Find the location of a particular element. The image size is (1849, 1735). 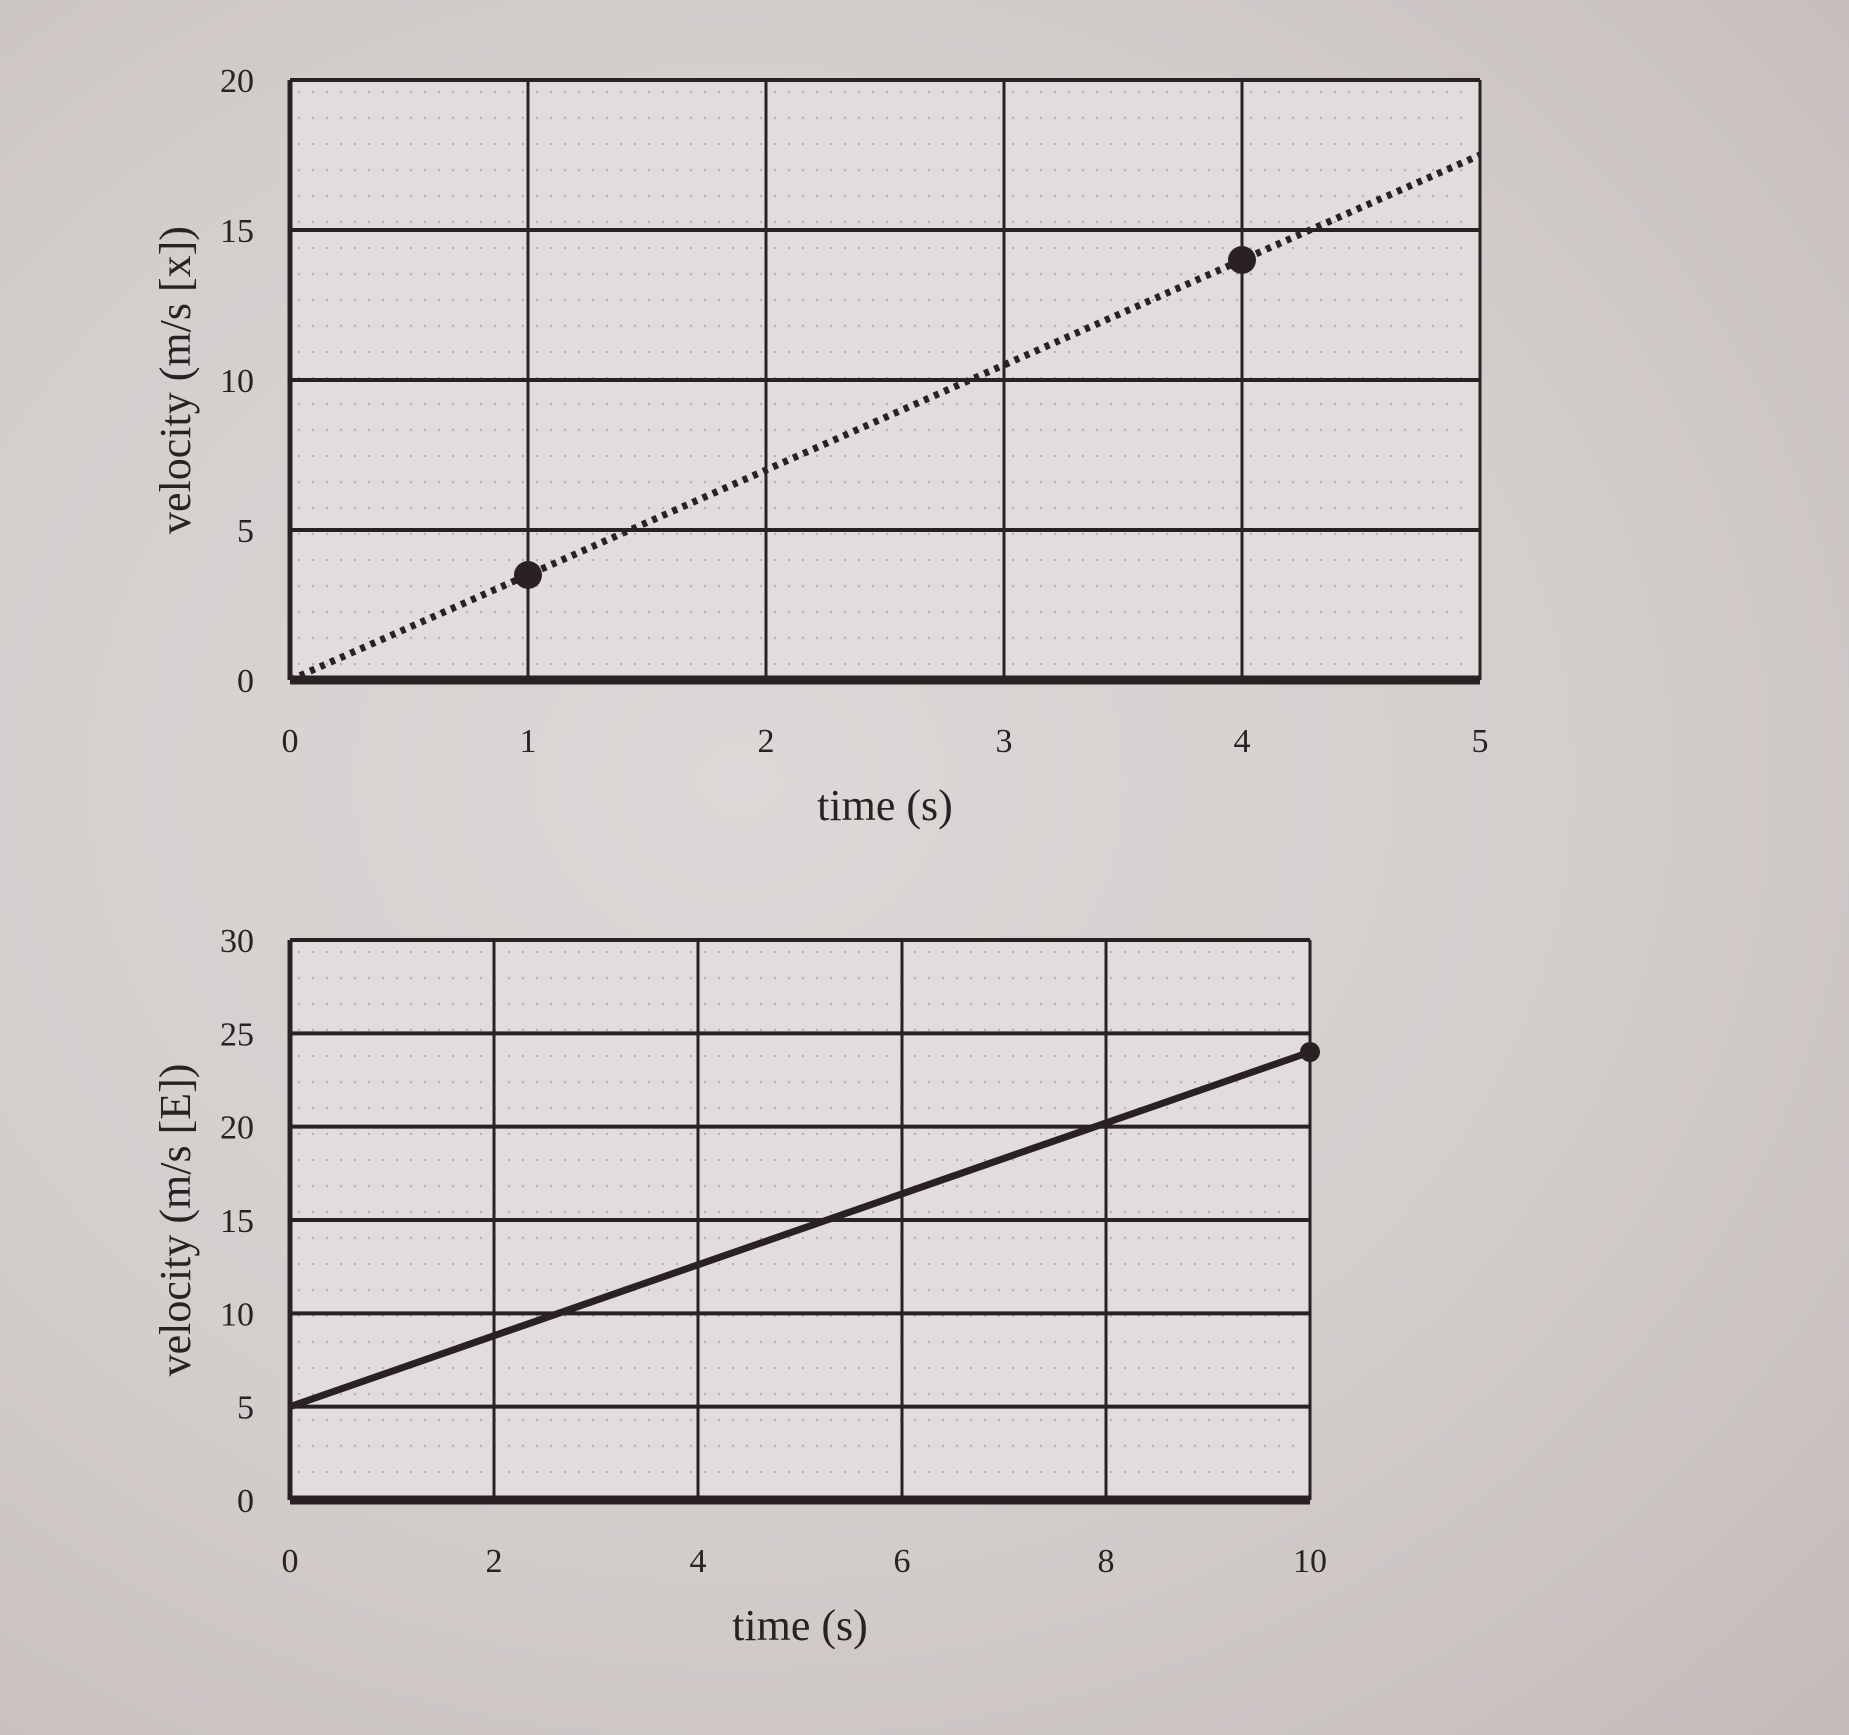

x-tick-label: 8 is located at coordinates (1106, 1561).